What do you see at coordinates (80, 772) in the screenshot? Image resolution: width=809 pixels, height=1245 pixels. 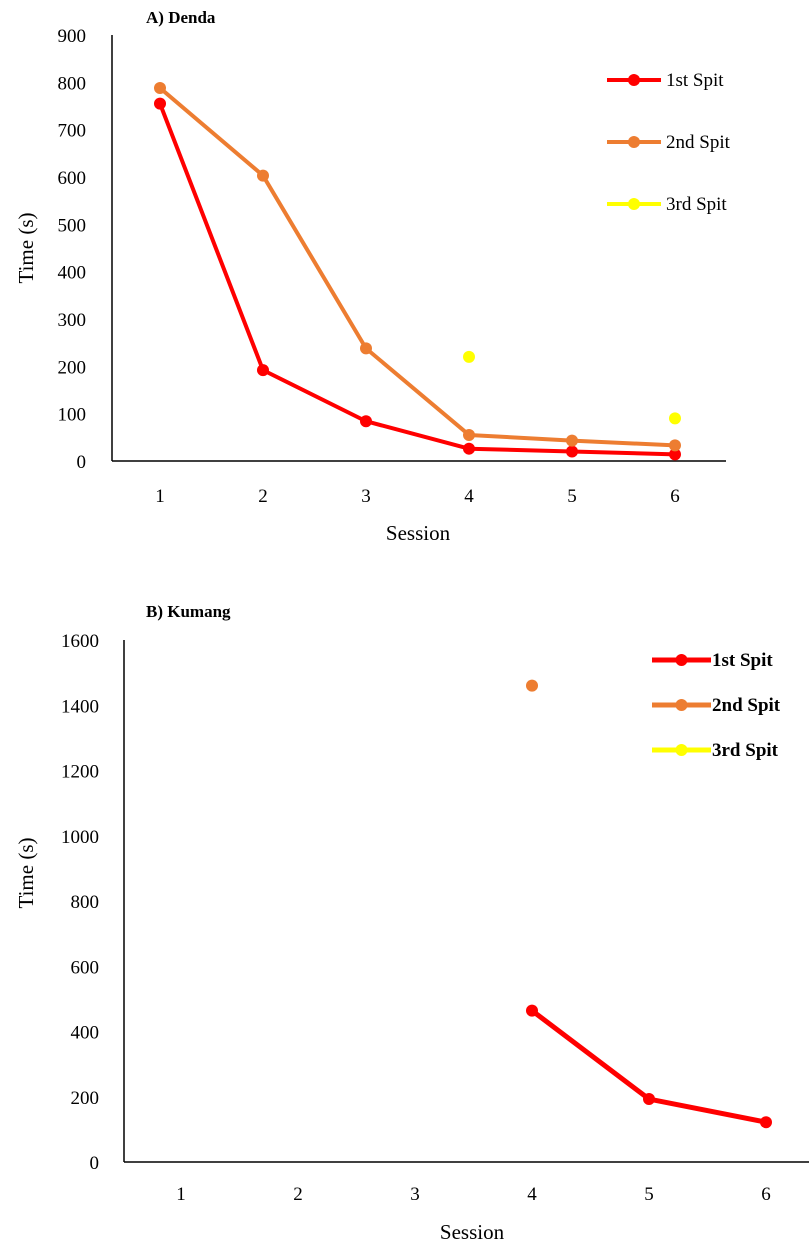 I see `y-tick-label: 1200` at bounding box center [80, 772].